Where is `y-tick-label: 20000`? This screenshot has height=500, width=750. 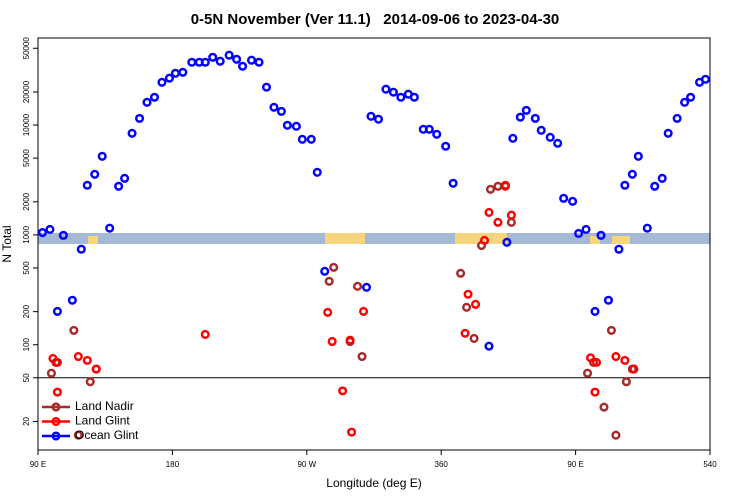 y-tick-label: 20000 is located at coordinates (26, 91).